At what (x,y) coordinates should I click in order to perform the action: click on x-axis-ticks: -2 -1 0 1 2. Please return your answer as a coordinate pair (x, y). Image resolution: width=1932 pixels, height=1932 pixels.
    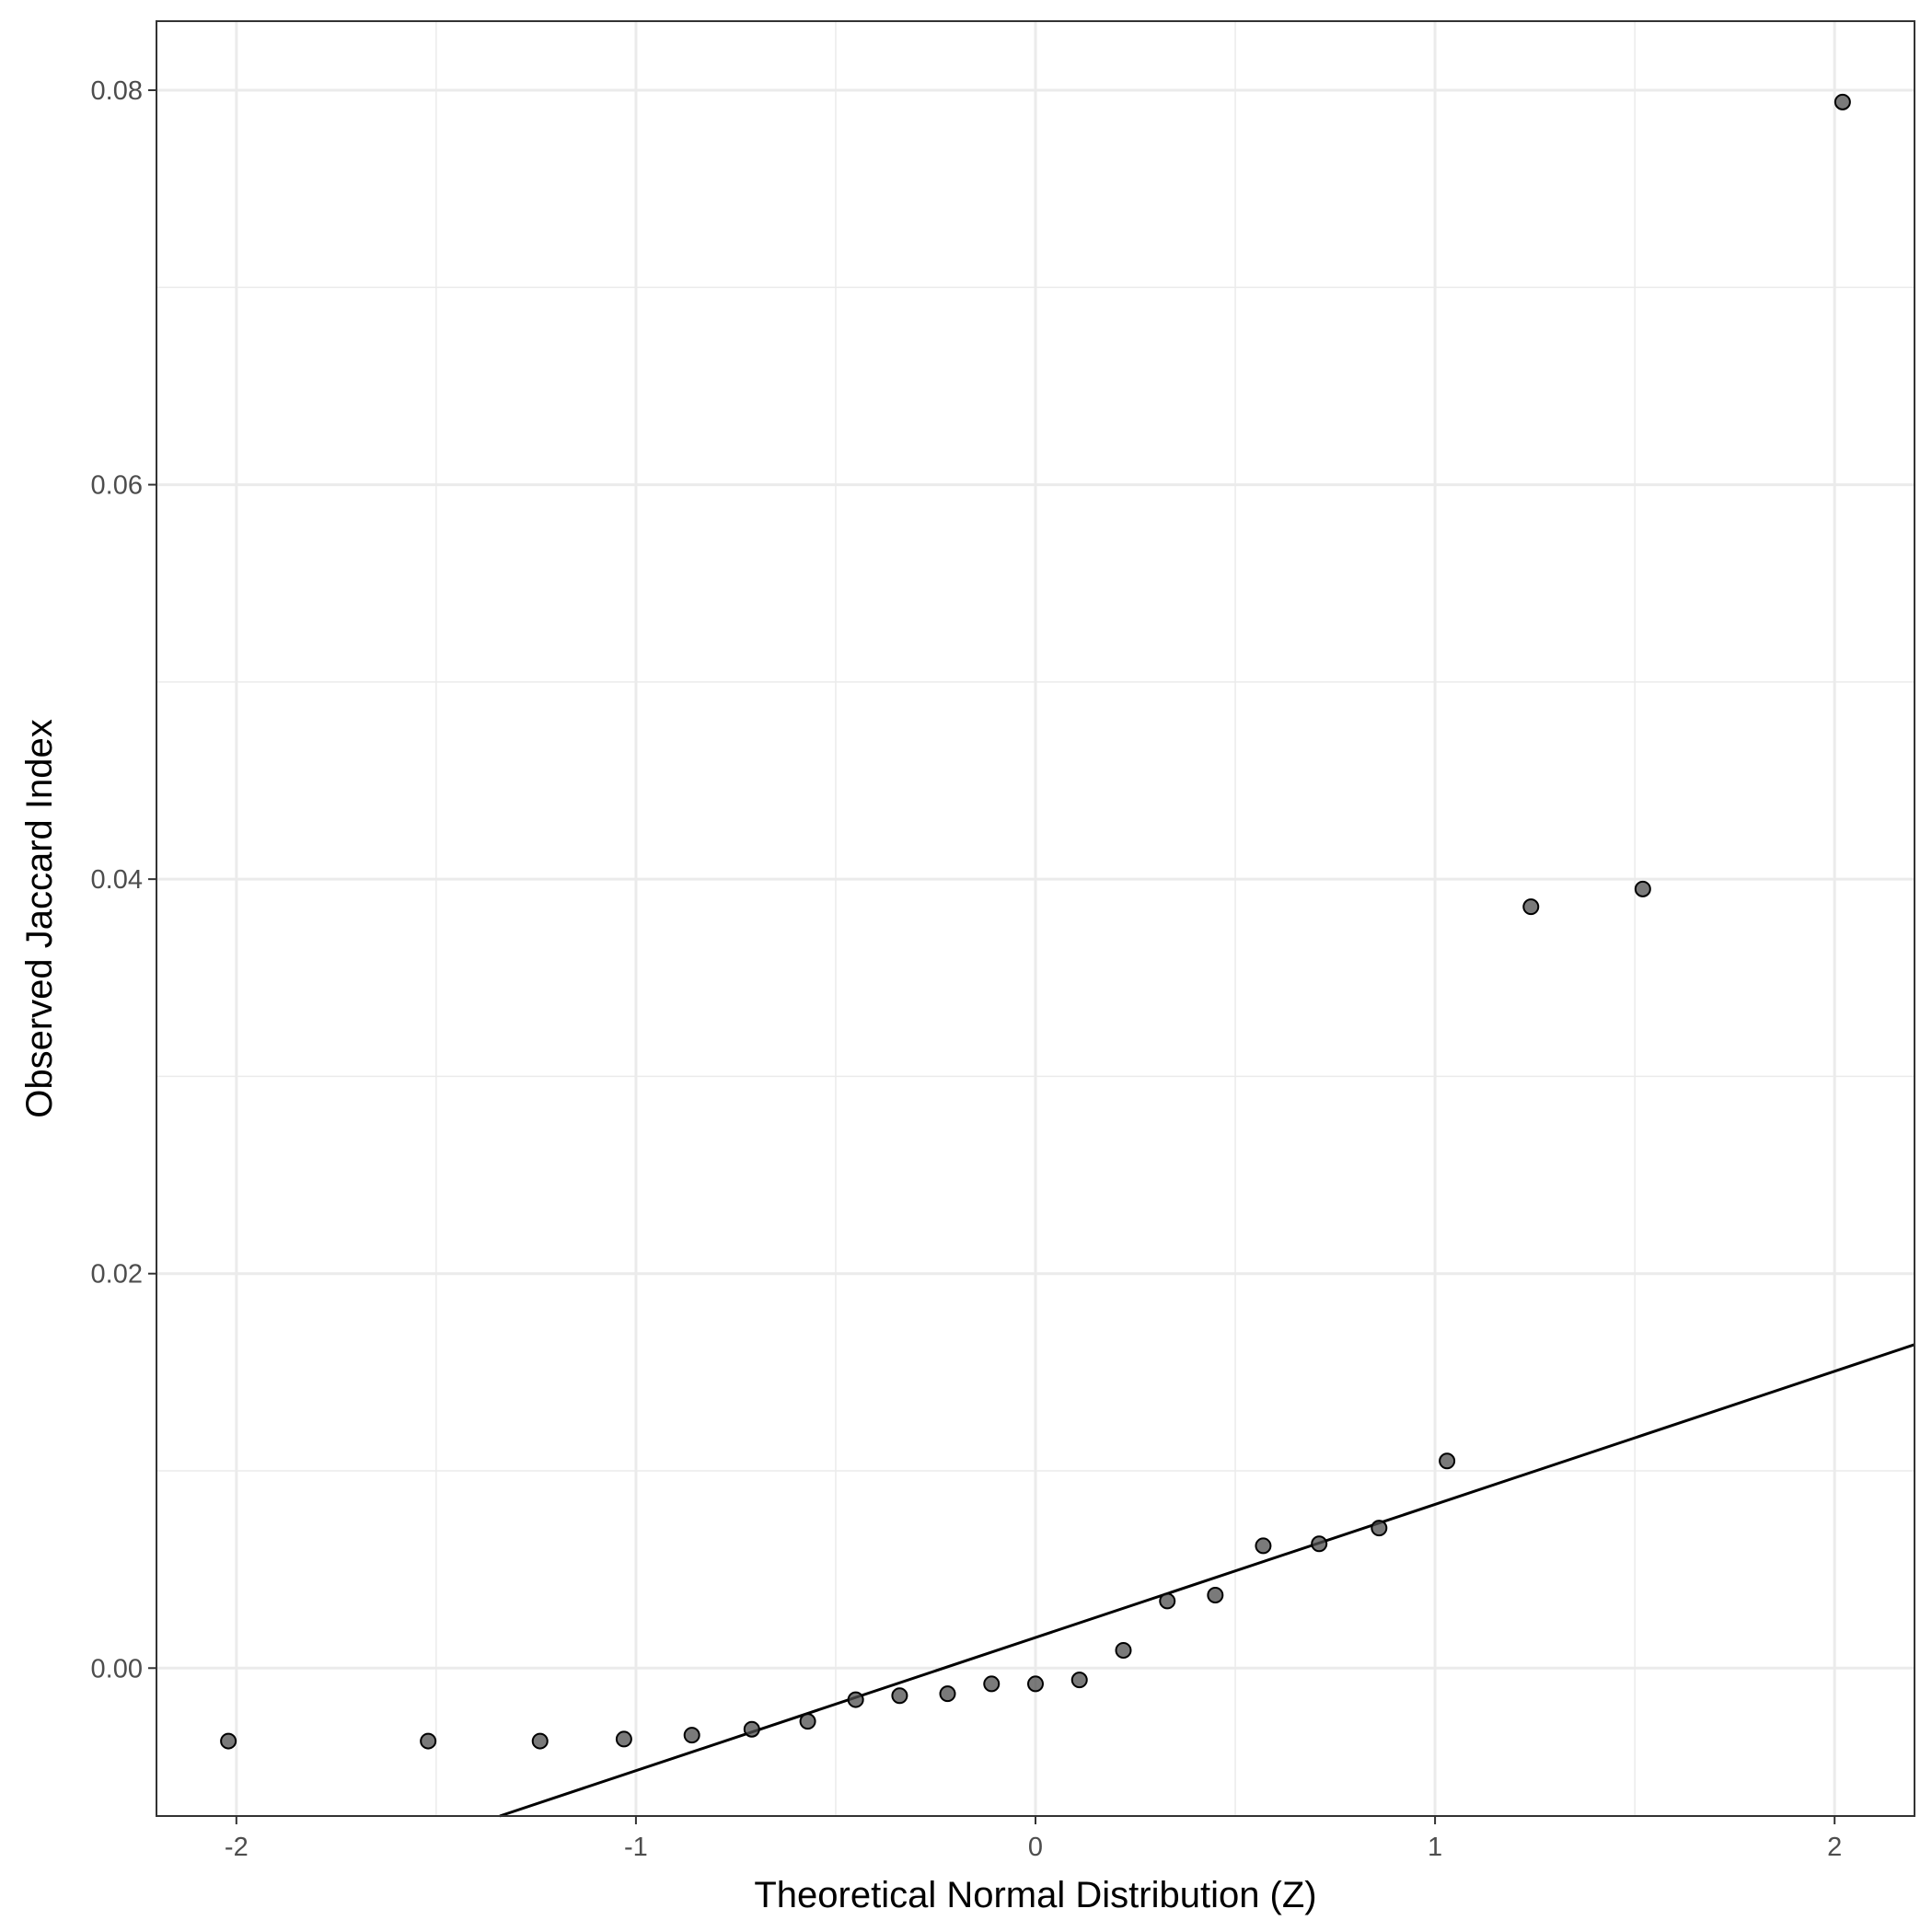
    Looking at the image, I should click on (1034, 1839).